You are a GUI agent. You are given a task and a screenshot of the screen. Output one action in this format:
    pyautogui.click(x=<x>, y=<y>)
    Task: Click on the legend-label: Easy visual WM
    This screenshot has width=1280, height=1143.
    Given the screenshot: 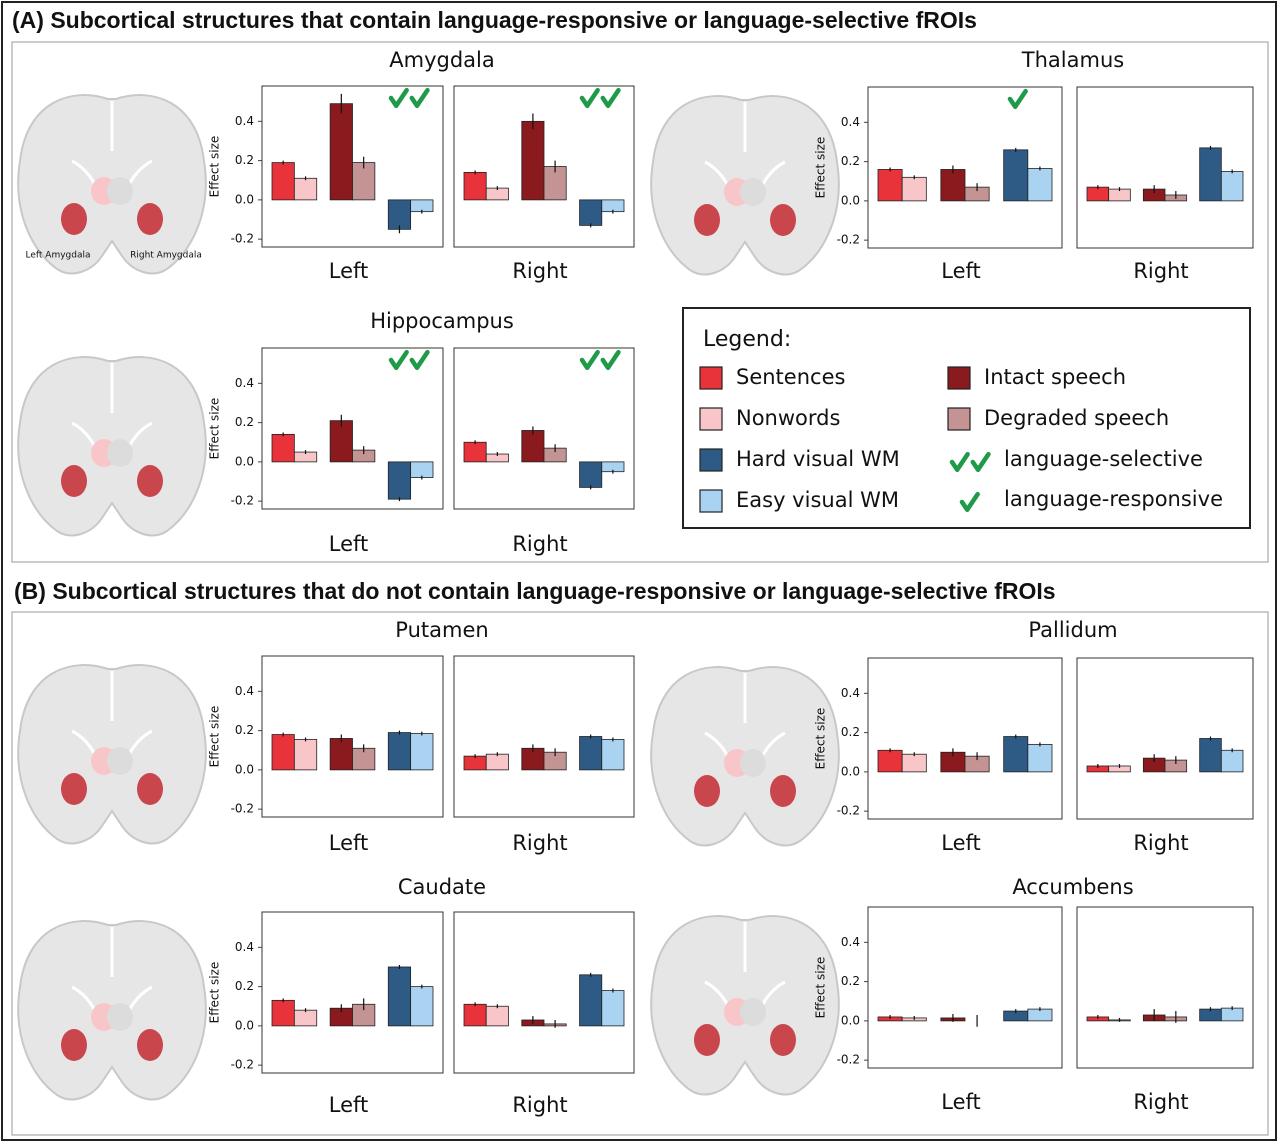 What is the action you would take?
    pyautogui.click(x=817, y=500)
    